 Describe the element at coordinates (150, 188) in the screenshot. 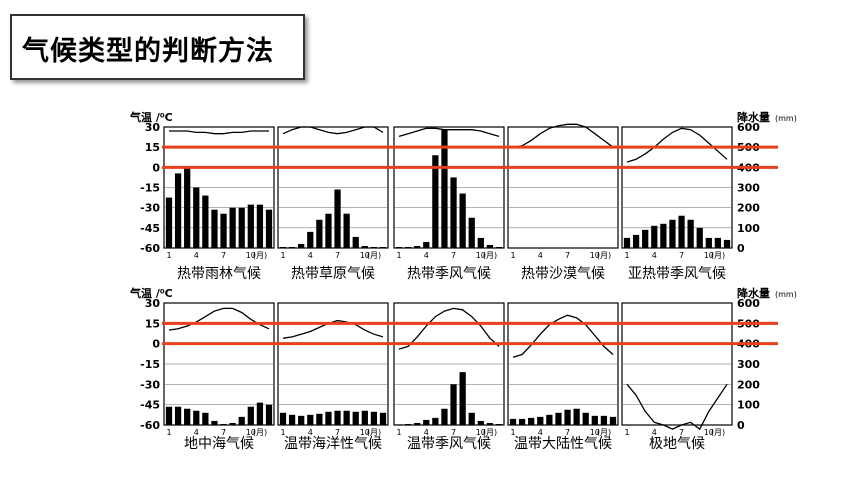

I see `temp-tick-label: -15` at that location.